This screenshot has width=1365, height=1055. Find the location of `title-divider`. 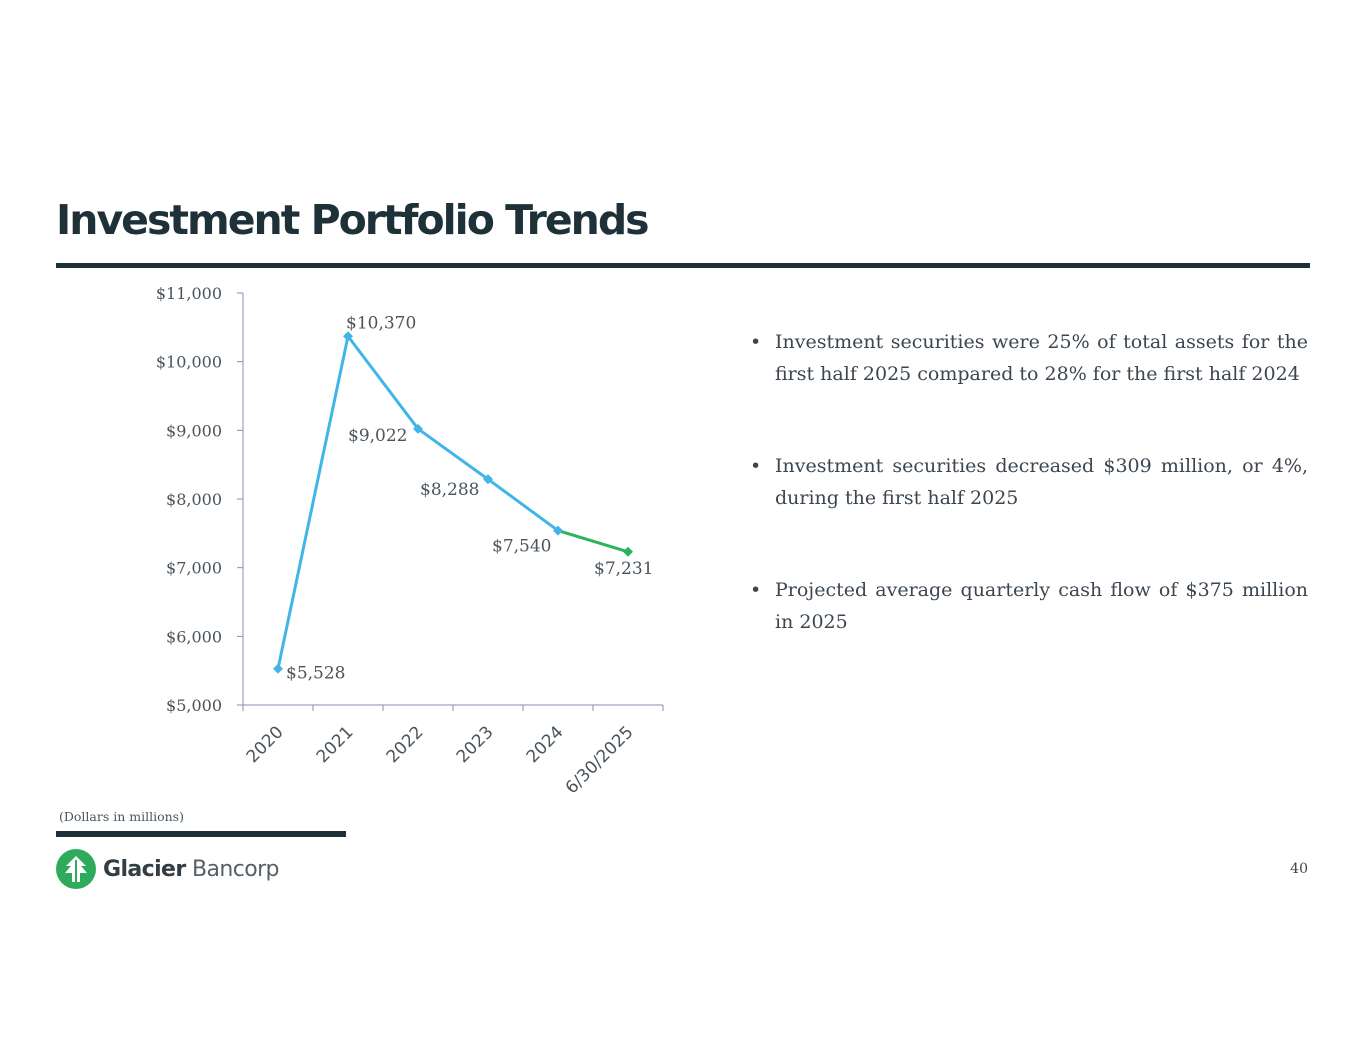

title-divider is located at coordinates (683, 265).